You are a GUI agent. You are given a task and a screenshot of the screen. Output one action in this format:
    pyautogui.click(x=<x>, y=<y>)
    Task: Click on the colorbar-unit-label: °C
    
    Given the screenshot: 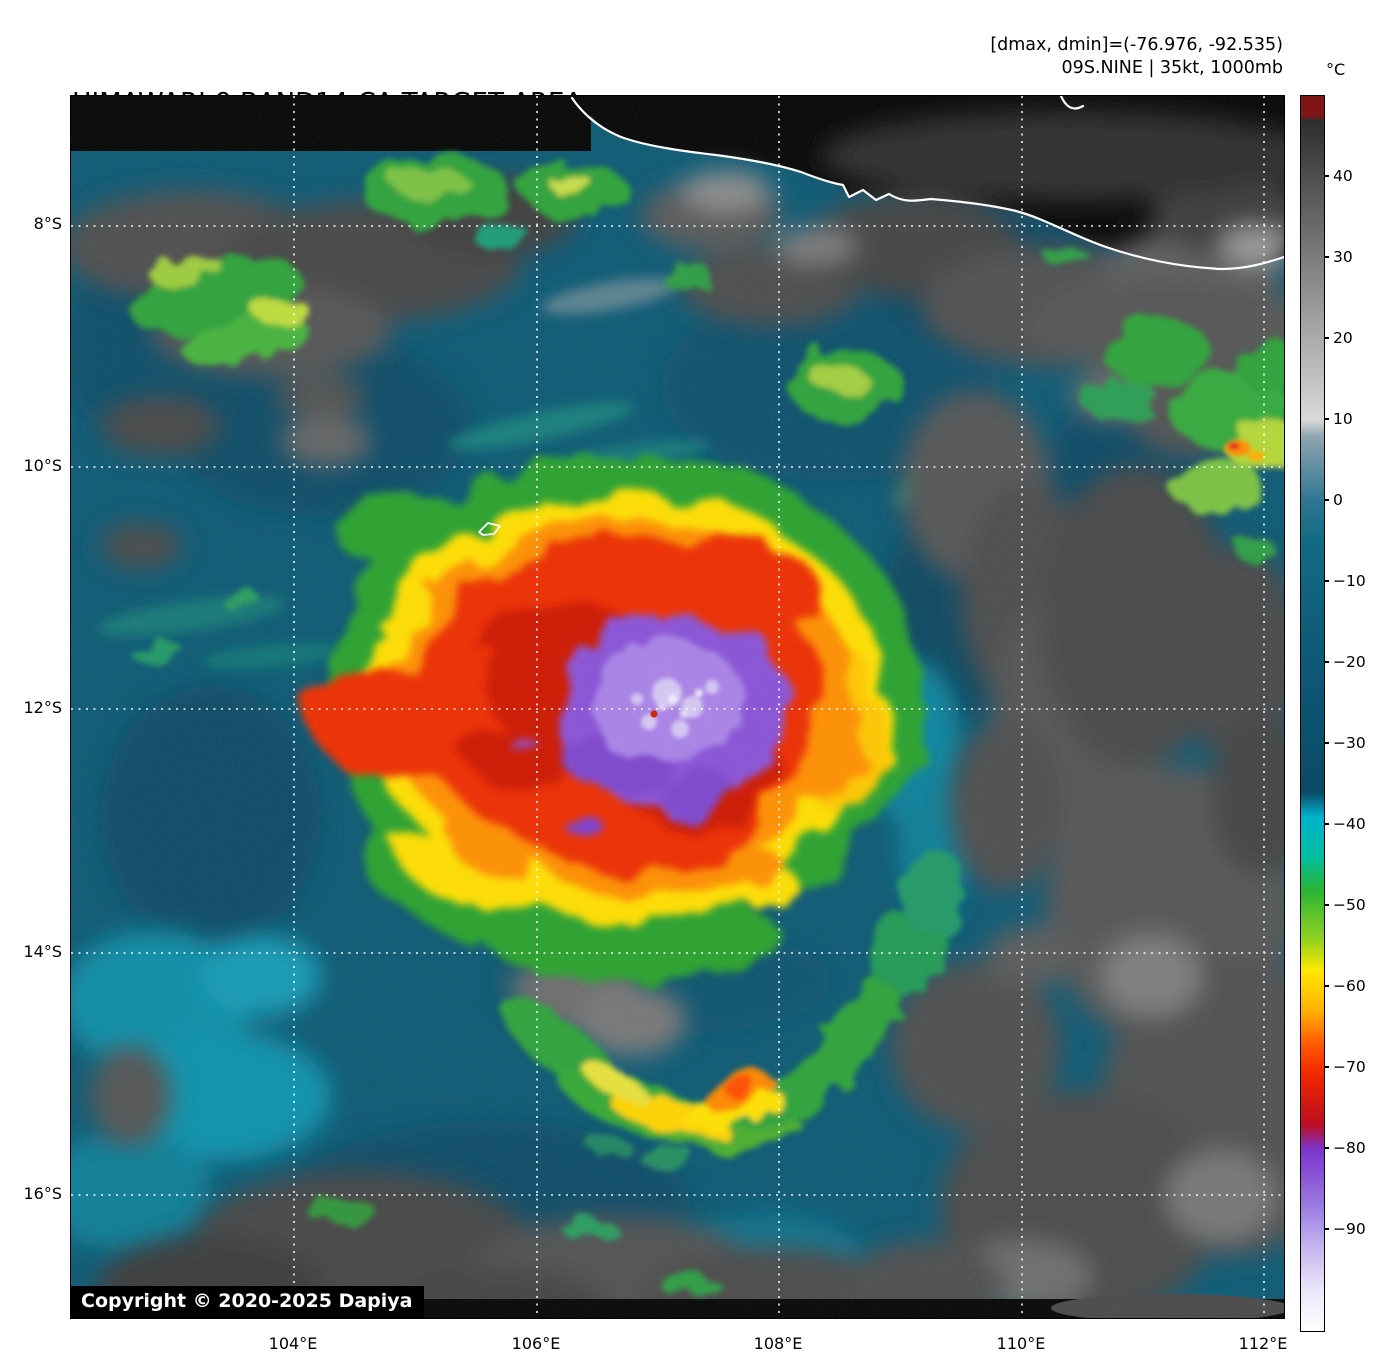 What is the action you would take?
    pyautogui.click(x=1336, y=69)
    